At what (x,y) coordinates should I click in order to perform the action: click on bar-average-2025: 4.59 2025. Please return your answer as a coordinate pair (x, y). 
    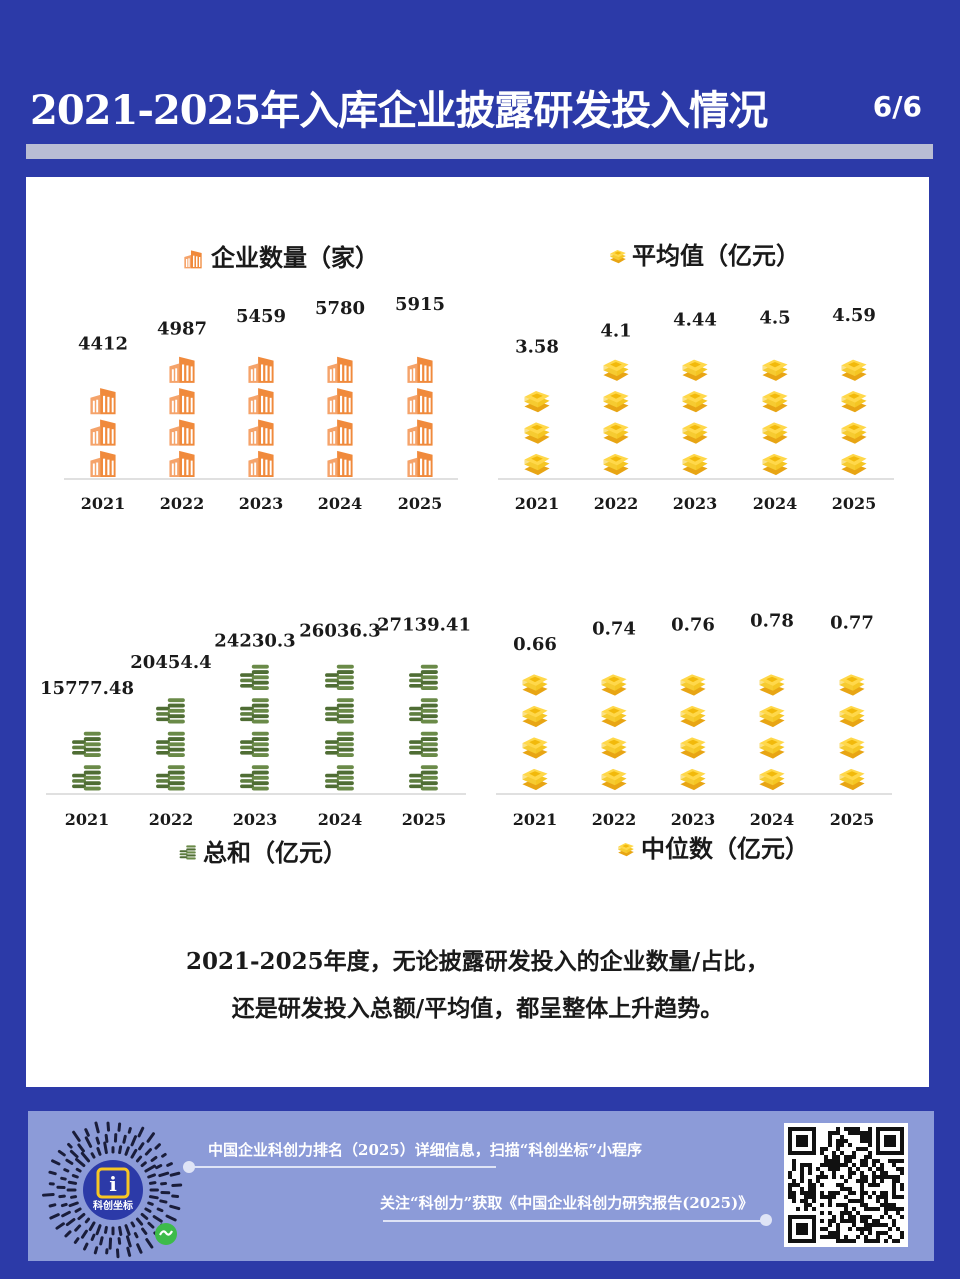
    Looking at the image, I should click on (854, 409).